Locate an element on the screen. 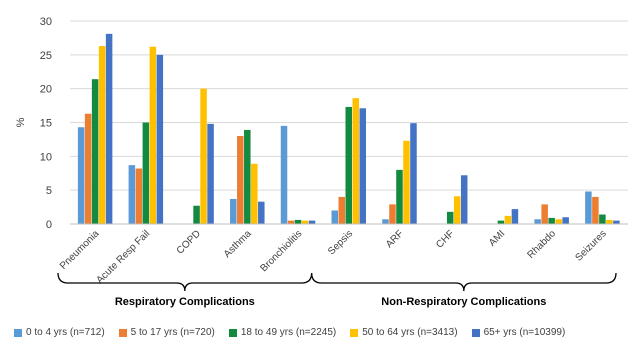  x-tick-label: ARF is located at coordinates (395, 239).